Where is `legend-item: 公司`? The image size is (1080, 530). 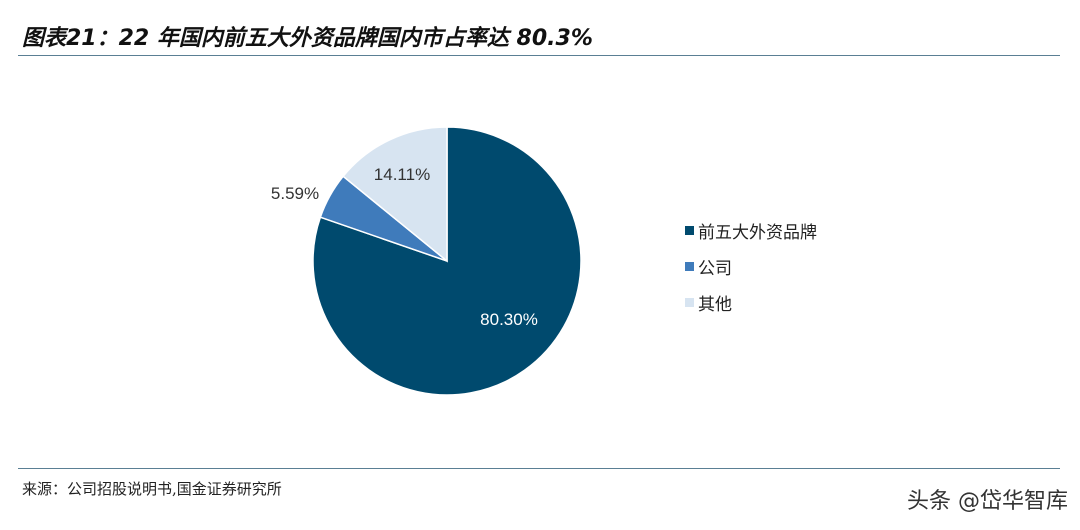
legend-item: 公司 is located at coordinates (751, 266).